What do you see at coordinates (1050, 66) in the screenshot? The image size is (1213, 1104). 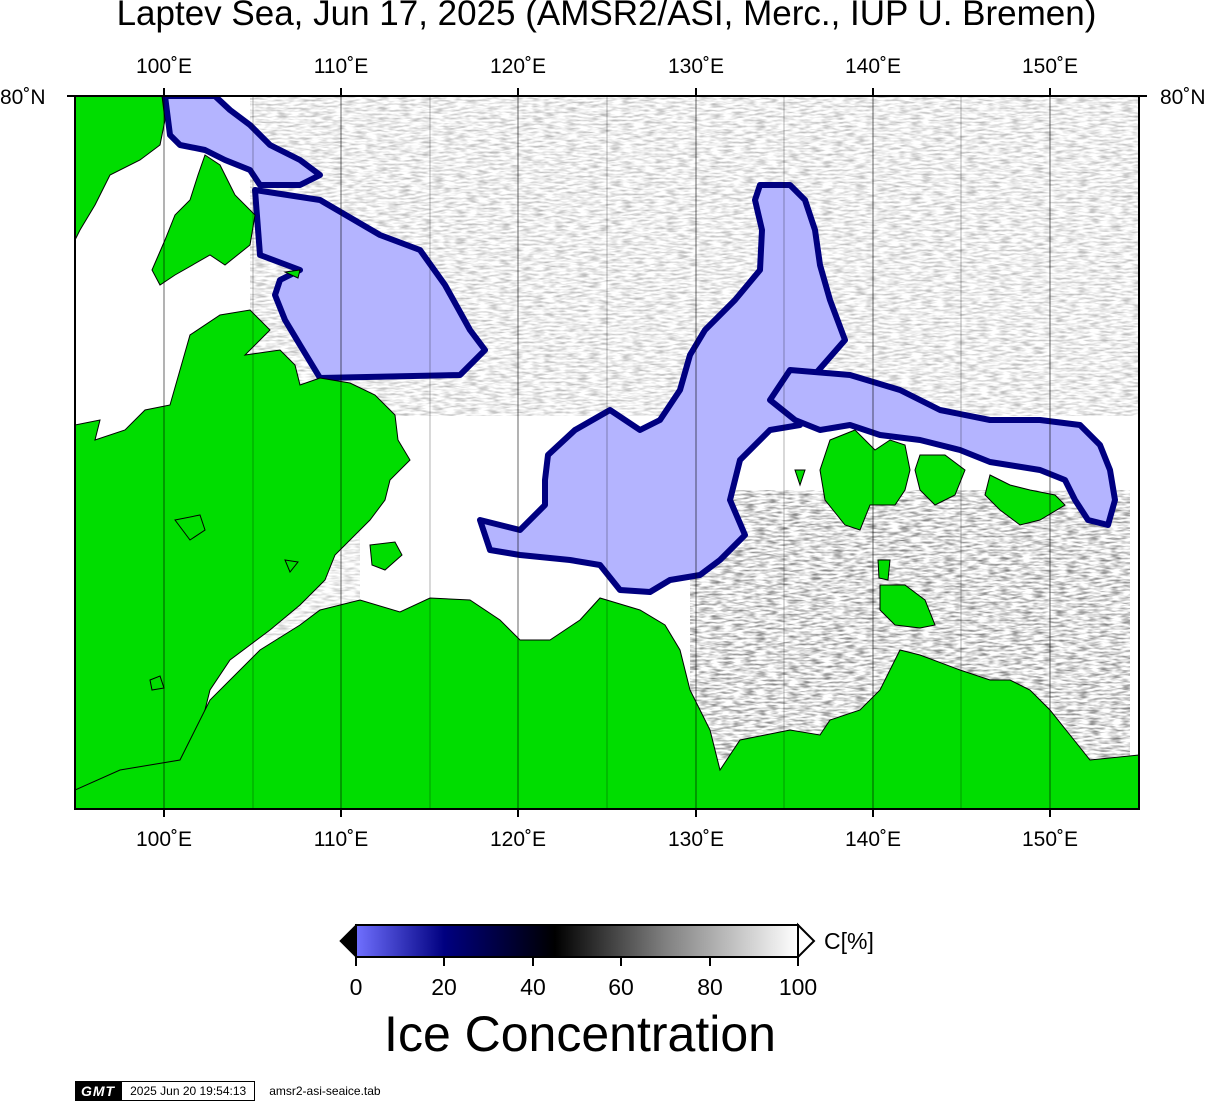 I see `lon-label-top-150: 150˚E` at bounding box center [1050, 66].